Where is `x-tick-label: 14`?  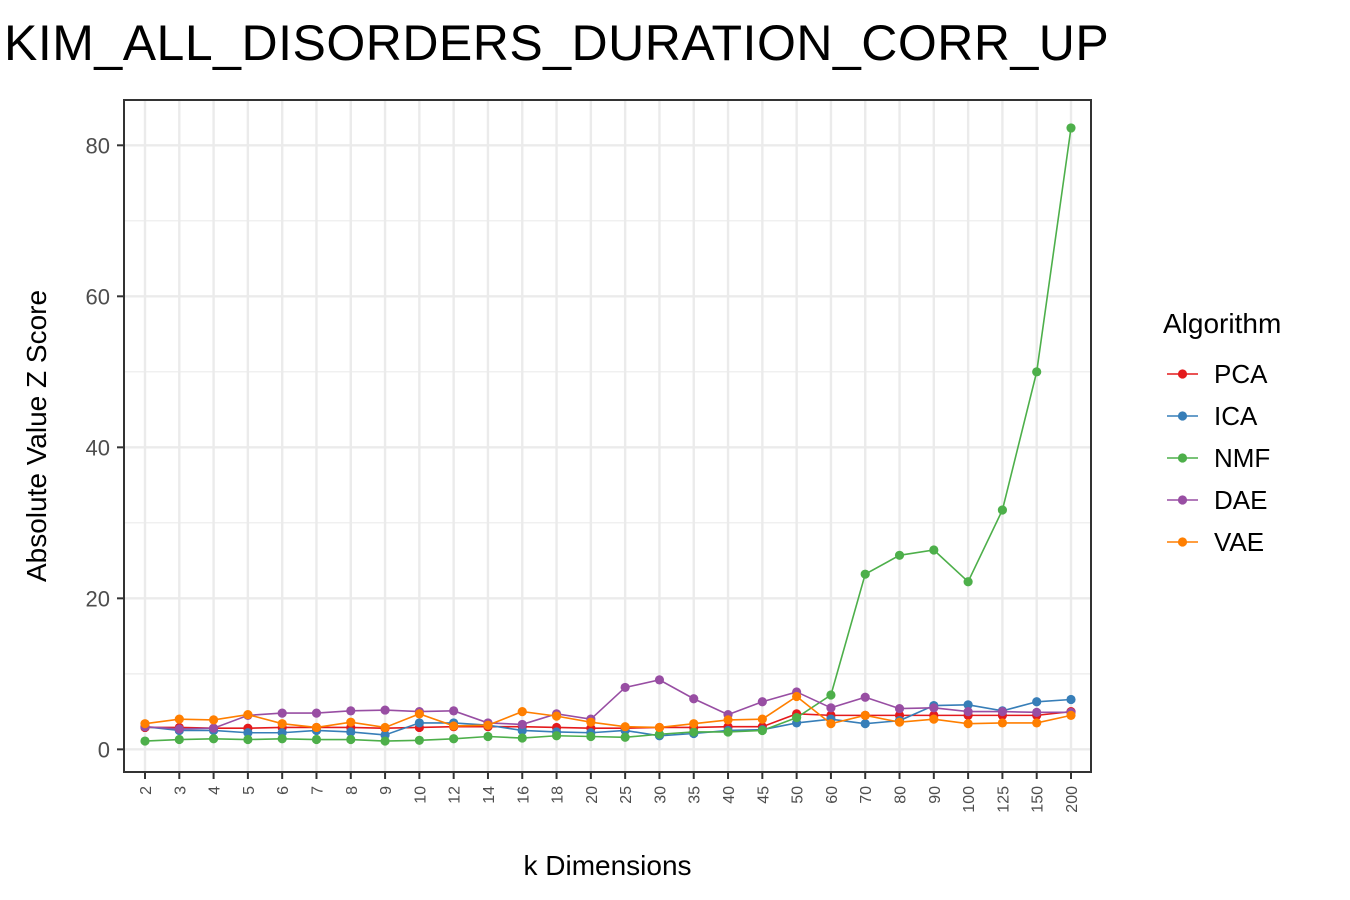 x-tick-label: 14 is located at coordinates (489, 795).